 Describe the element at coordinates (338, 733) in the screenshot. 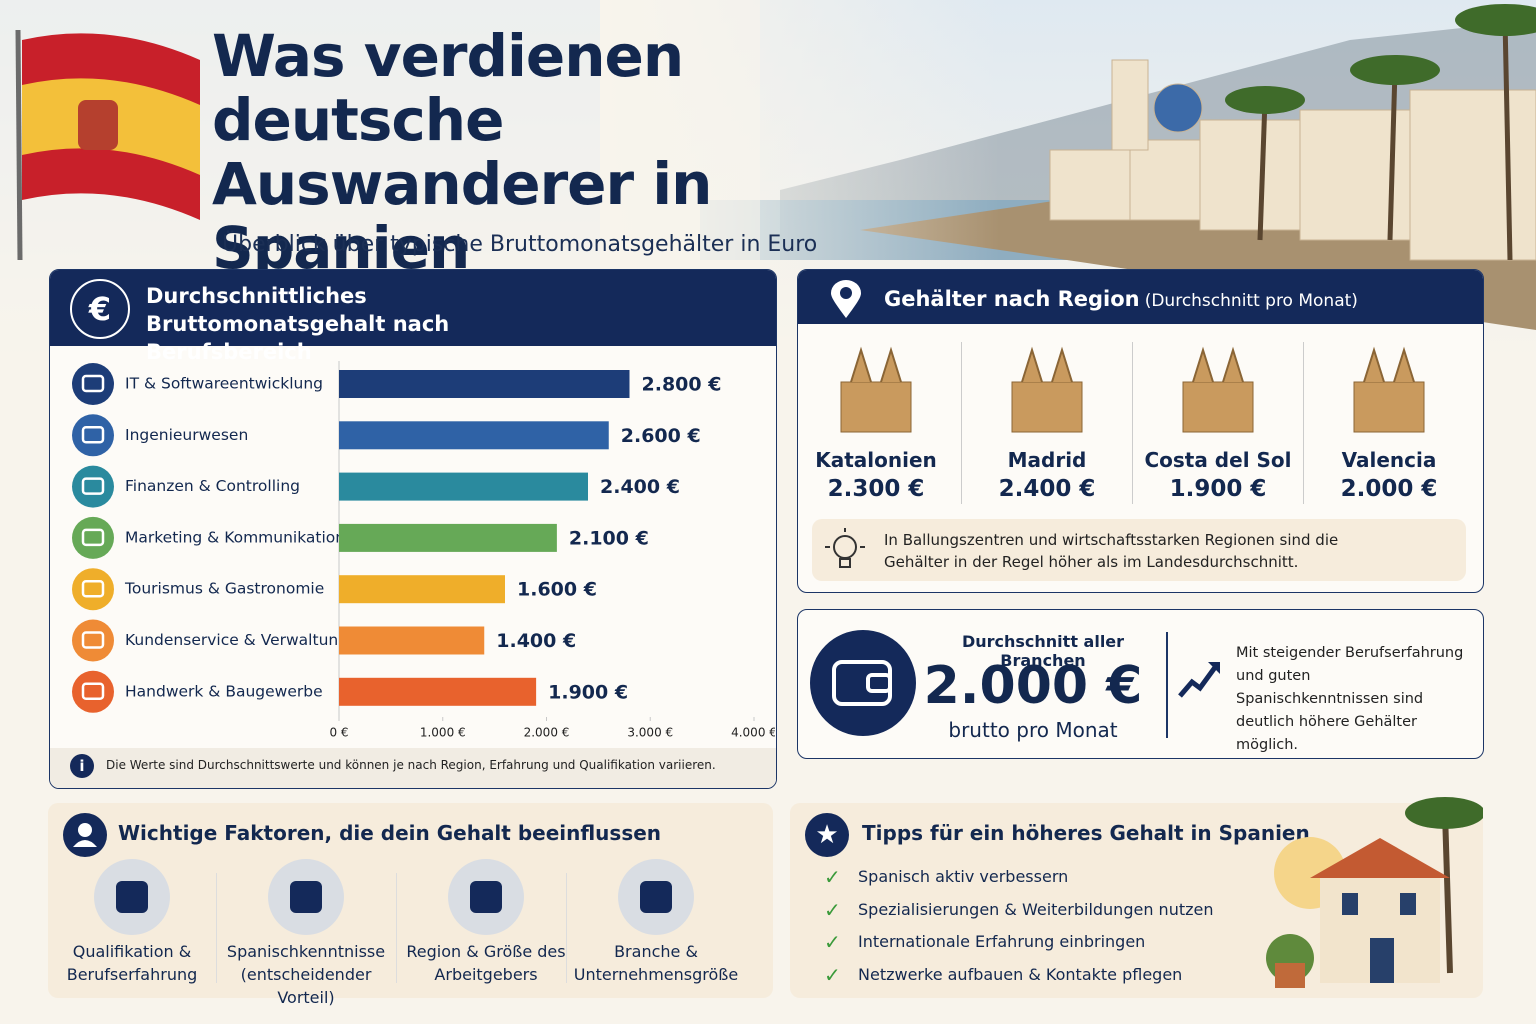

I see `x-tick-label: 0 €` at that location.